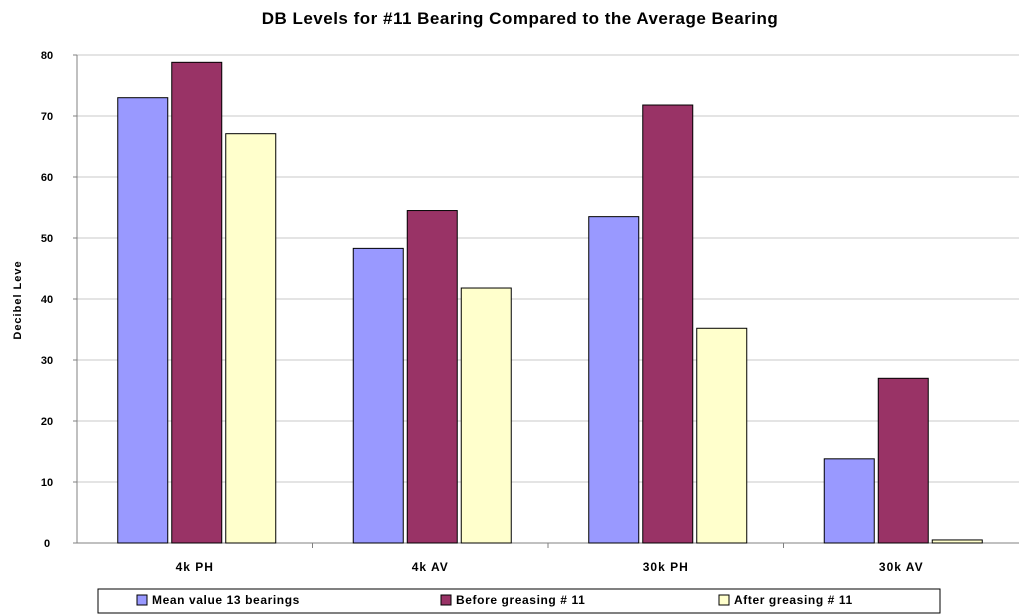 The height and width of the screenshot is (615, 1019). What do you see at coordinates (47, 56) in the screenshot?
I see `y-tick-label: 80` at bounding box center [47, 56].